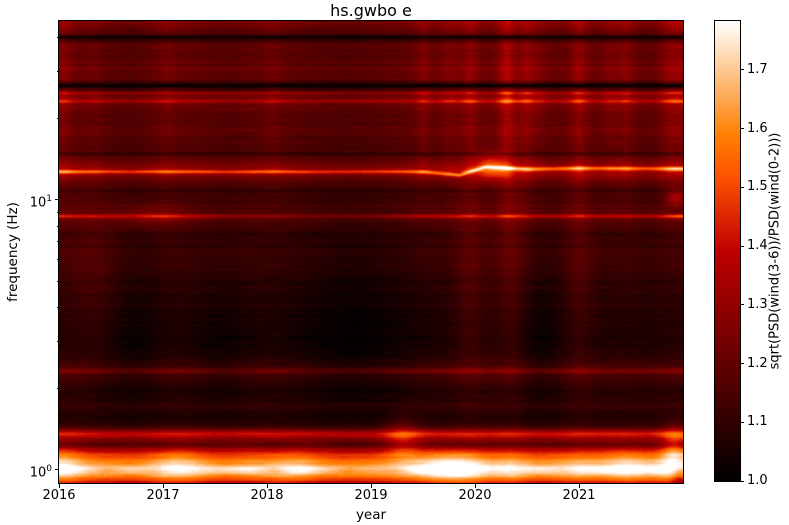 The image size is (789, 525). Describe the element at coordinates (757, 422) in the screenshot. I see `colorbar-tick-label: 1.1` at that location.